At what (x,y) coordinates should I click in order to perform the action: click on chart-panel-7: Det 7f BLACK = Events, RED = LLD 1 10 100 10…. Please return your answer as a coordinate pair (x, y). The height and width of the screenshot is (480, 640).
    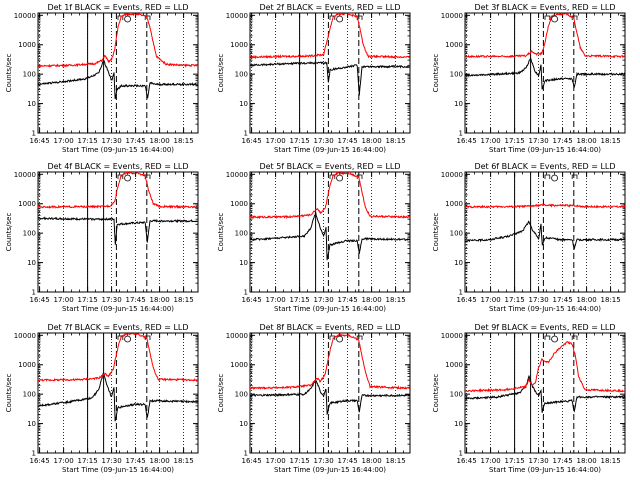
    Looking at the image, I should click on (102, 398).